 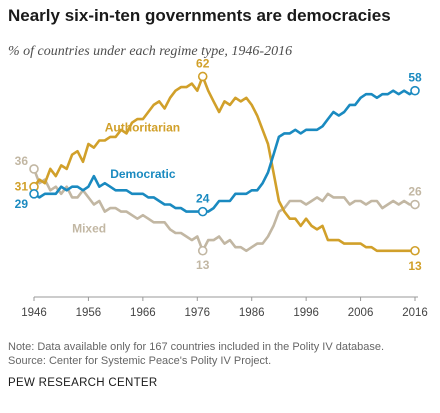 I want to click on mixed-end-marker, so click(x=415, y=204).